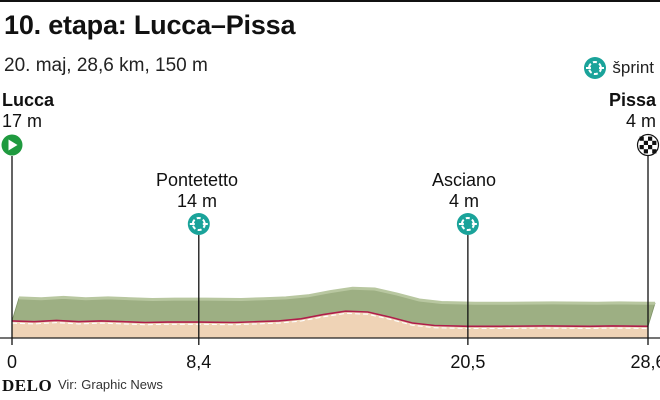 This screenshot has width=660, height=400. What do you see at coordinates (197, 180) in the screenshot?
I see `waypoint-town: Pontetetto` at bounding box center [197, 180].